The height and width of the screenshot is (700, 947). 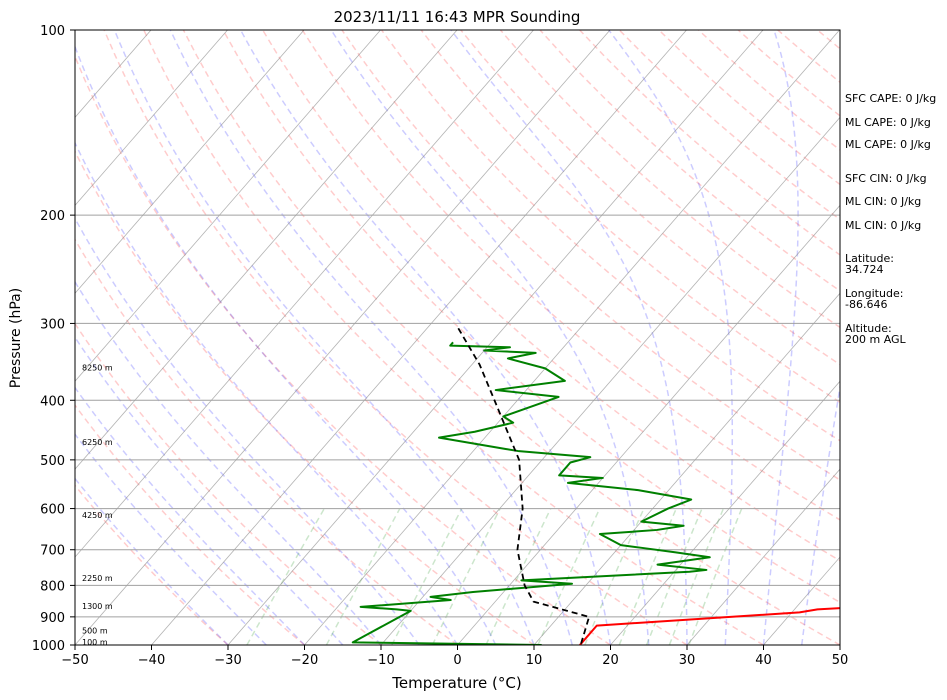 I want to click on longitude-label: Longitude:, so click(x=874, y=293).